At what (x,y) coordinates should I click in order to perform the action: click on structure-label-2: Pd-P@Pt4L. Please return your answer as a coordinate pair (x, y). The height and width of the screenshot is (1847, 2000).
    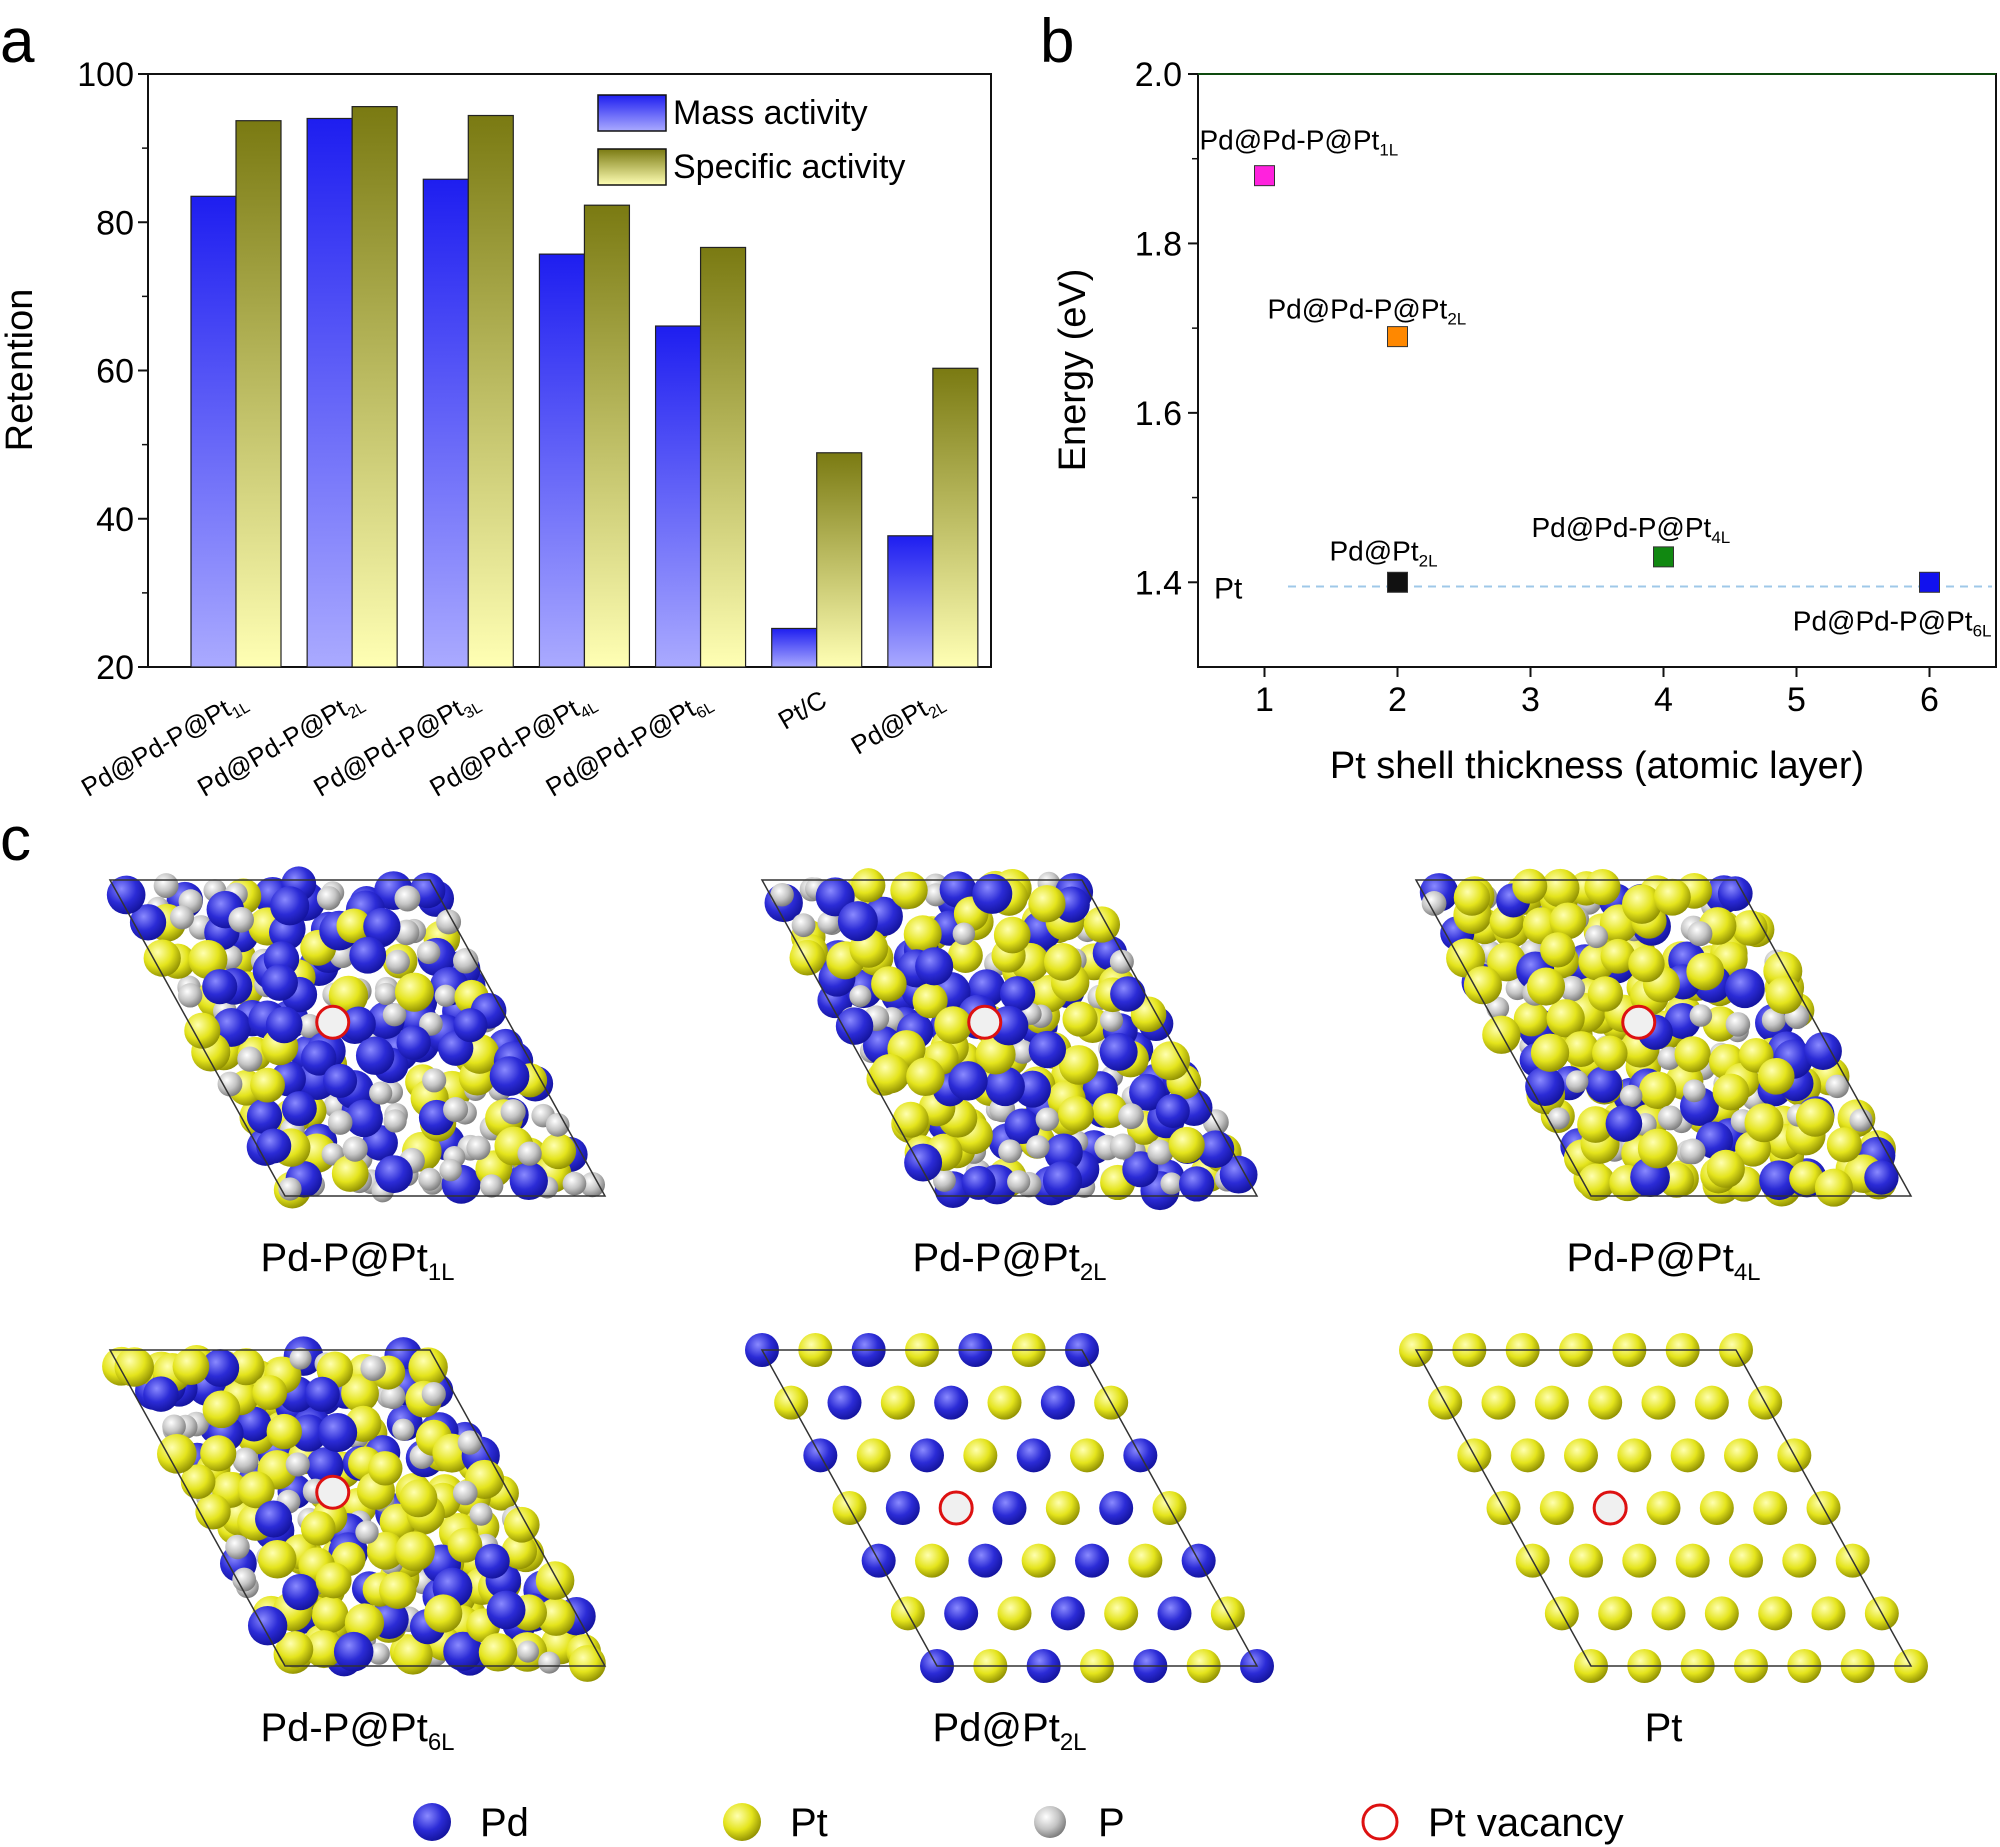
    Looking at the image, I should click on (1663, 1261).